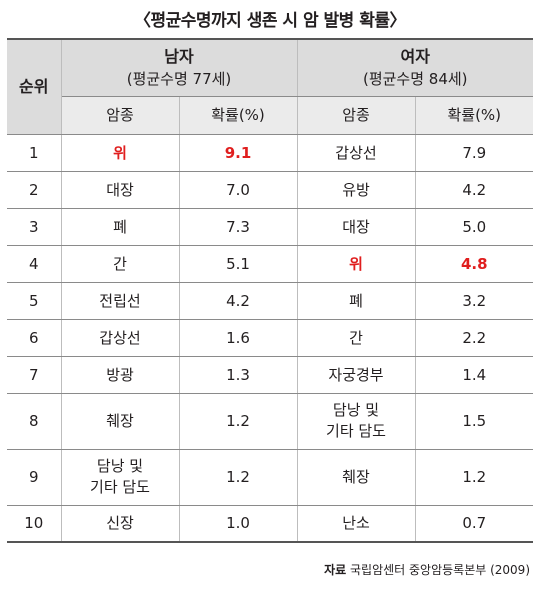 The image size is (540, 589). Describe the element at coordinates (120, 301) in the screenshot. I see `male-cancer-cell: 전립선` at that location.